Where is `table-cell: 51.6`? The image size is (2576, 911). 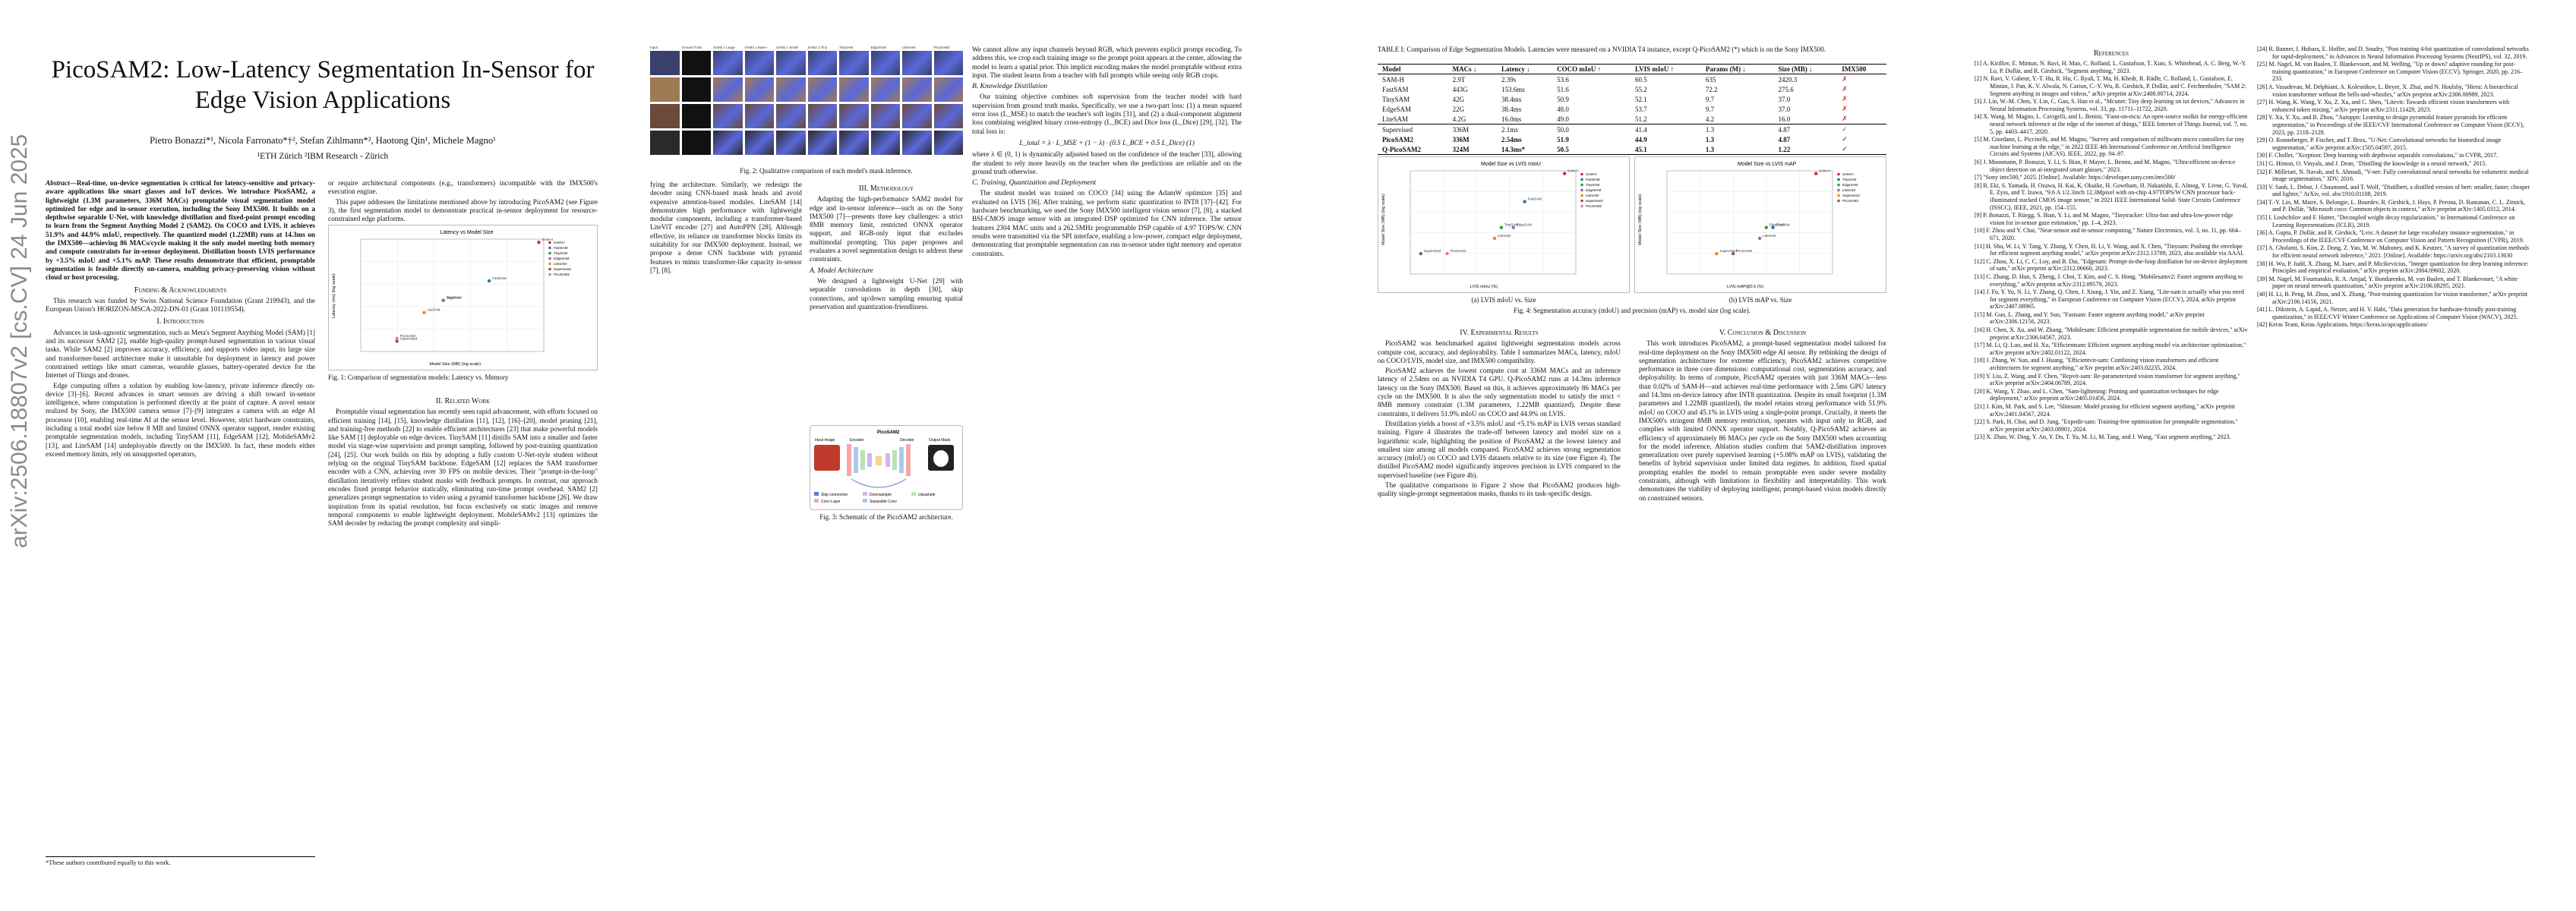 table-cell: 51.6 is located at coordinates (1563, 89).